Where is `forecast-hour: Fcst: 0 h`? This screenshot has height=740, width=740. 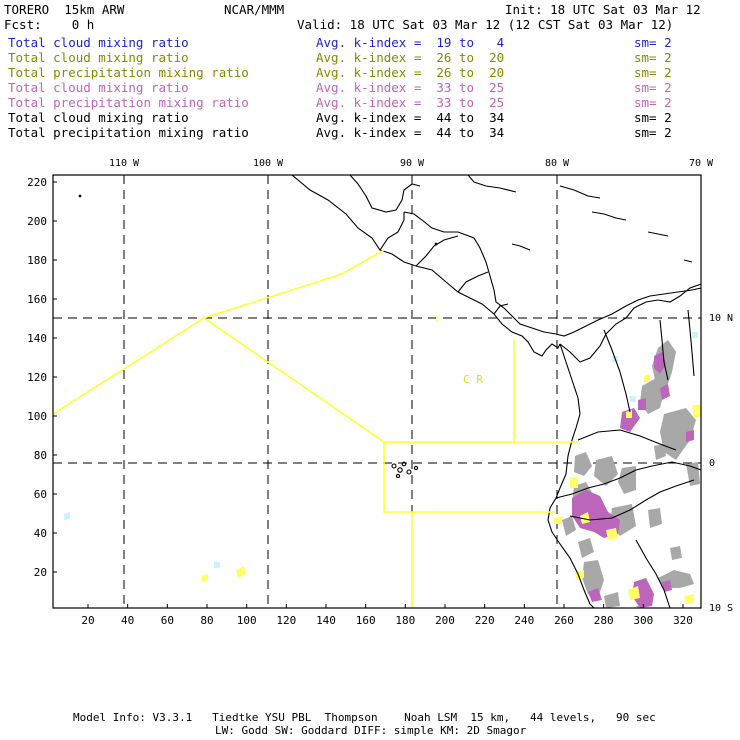
forecast-hour: Fcst: 0 h is located at coordinates (49, 24).